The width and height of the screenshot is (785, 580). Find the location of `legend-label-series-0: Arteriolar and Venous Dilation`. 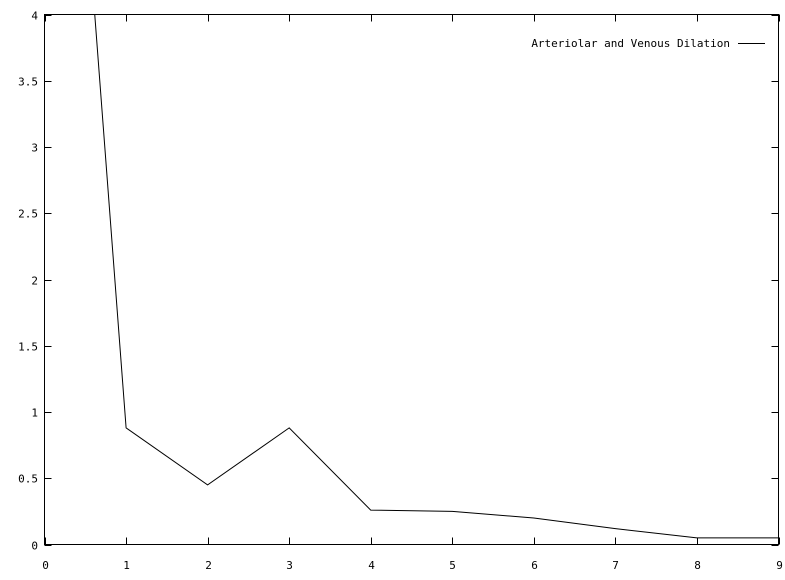

legend-label-series-0: Arteriolar and Venous Dilation is located at coordinates (630, 43).